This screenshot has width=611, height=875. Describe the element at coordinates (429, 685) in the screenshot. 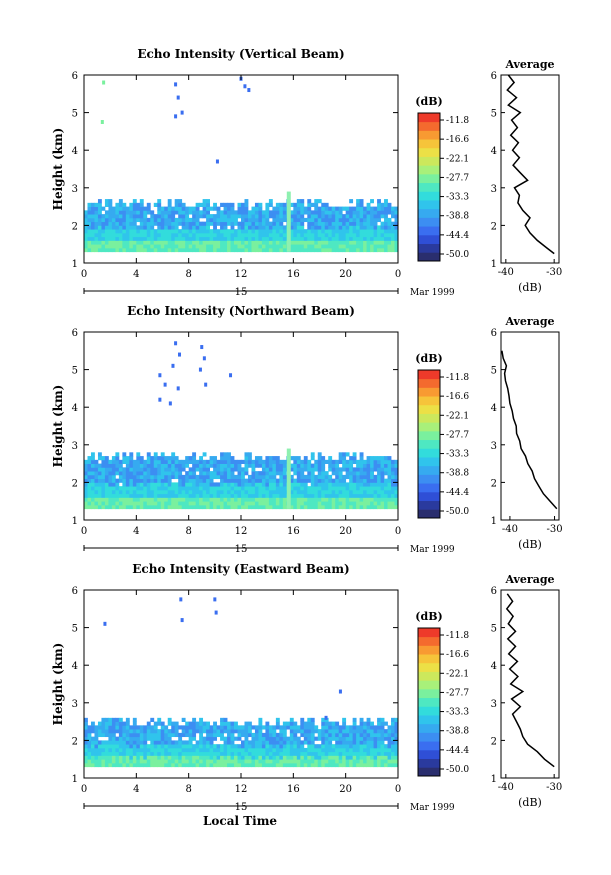

I see `colorbar-swatch` at that location.